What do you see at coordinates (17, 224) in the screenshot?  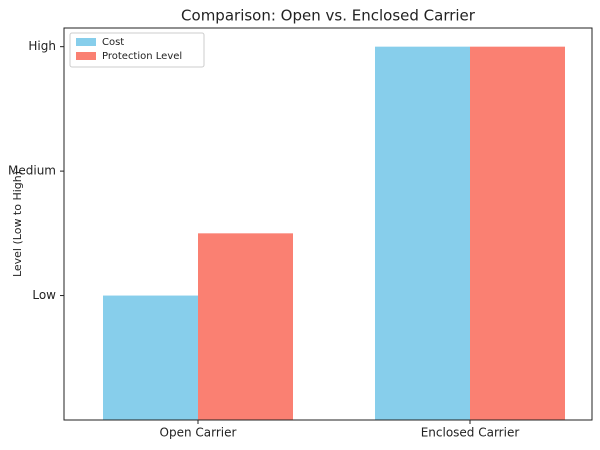 I see `y-axis-label: Level (Low to High)` at bounding box center [17, 224].